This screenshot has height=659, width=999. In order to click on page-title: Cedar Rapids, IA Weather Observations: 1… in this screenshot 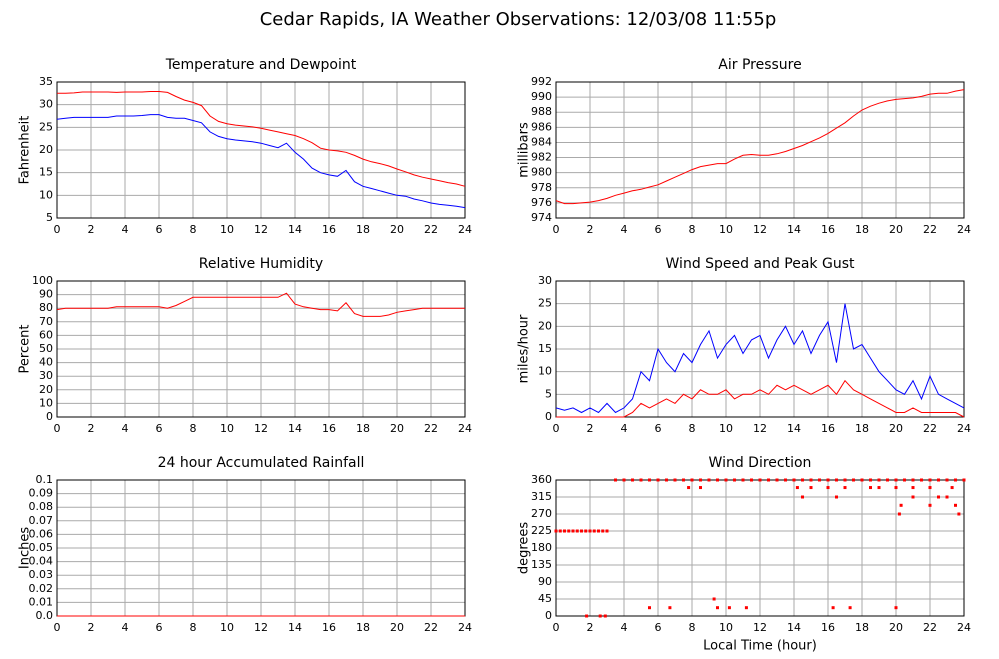, I will do `click(518, 19)`.